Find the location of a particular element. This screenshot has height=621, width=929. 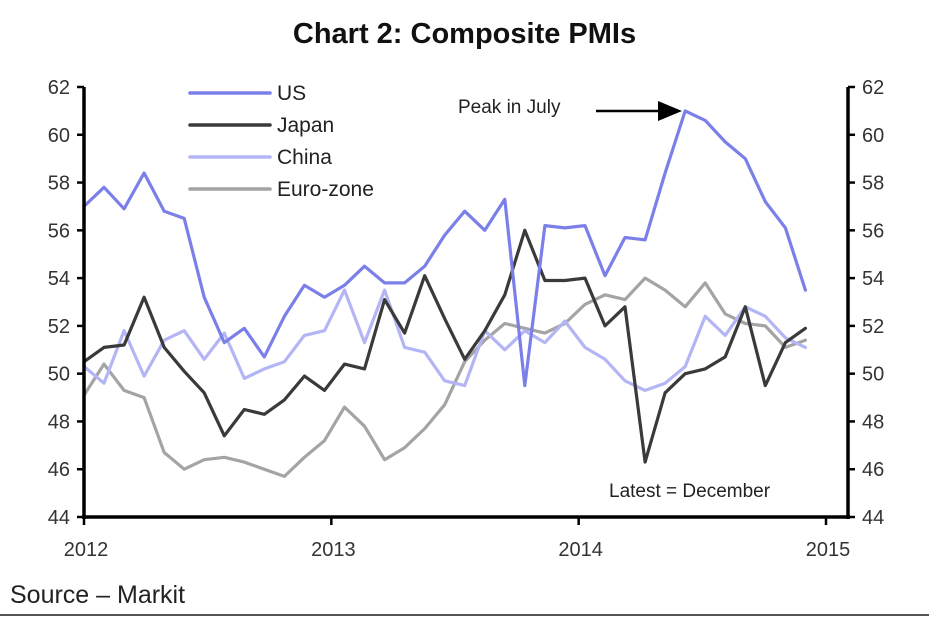

legend-label-euro-zone: Euro-zone is located at coordinates (325, 189).